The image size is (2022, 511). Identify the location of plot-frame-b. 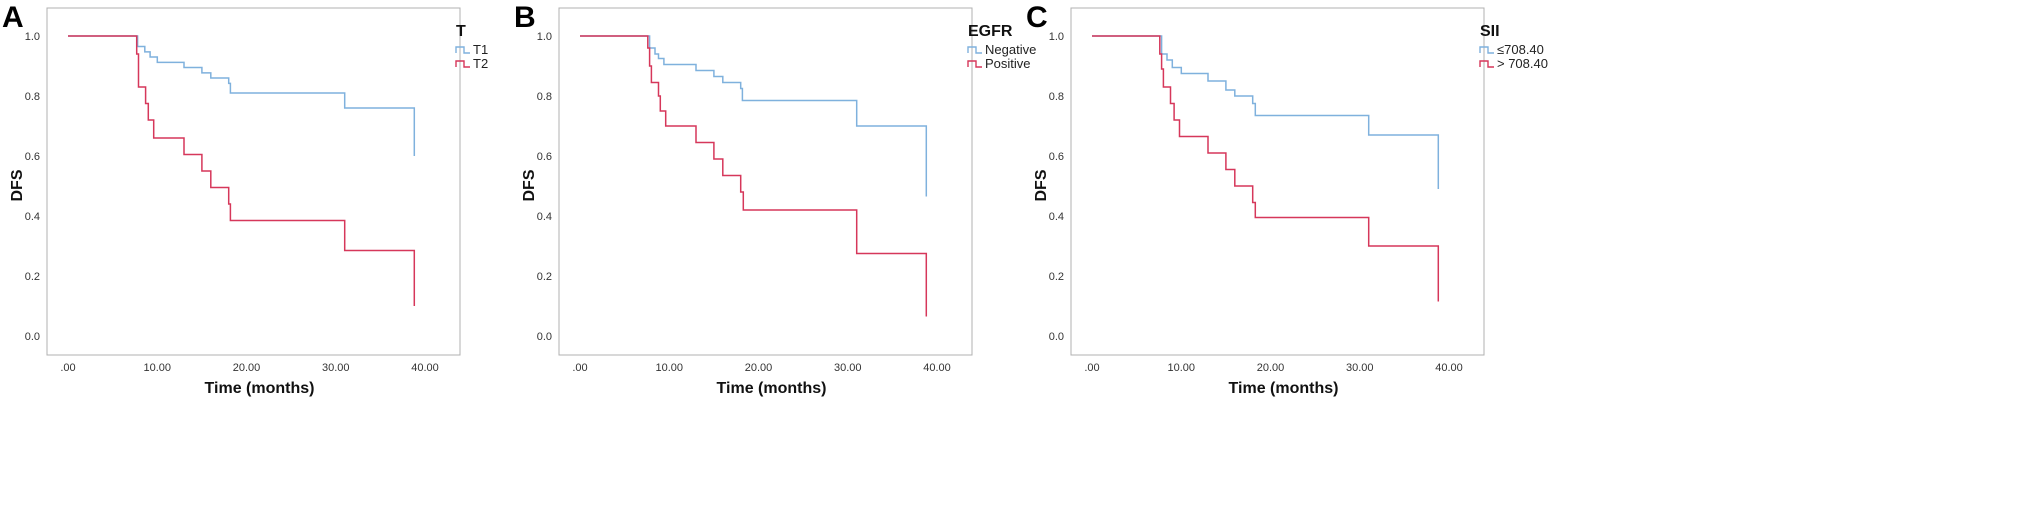
(765, 181).